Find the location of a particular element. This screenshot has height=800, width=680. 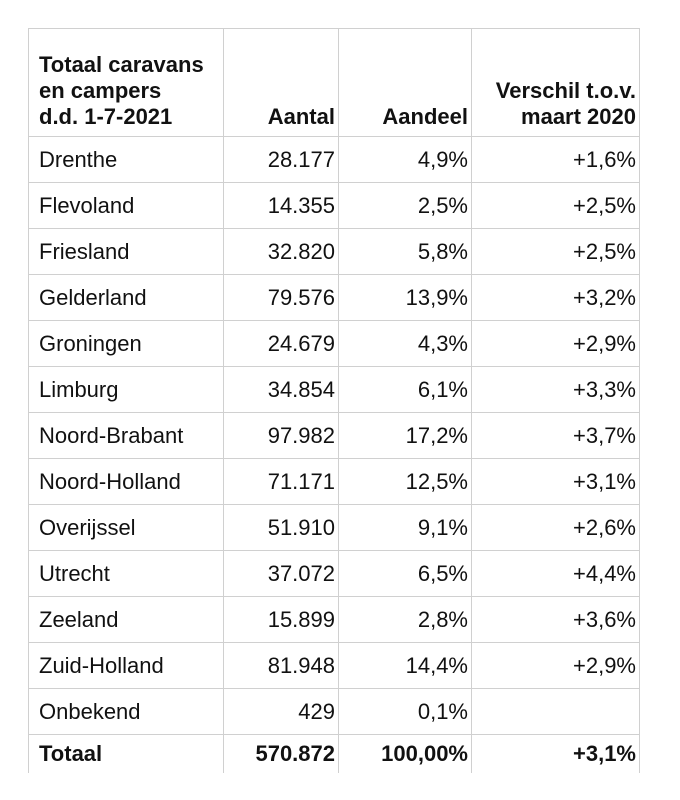

cell-aantal: 37.072 is located at coordinates (281, 573).